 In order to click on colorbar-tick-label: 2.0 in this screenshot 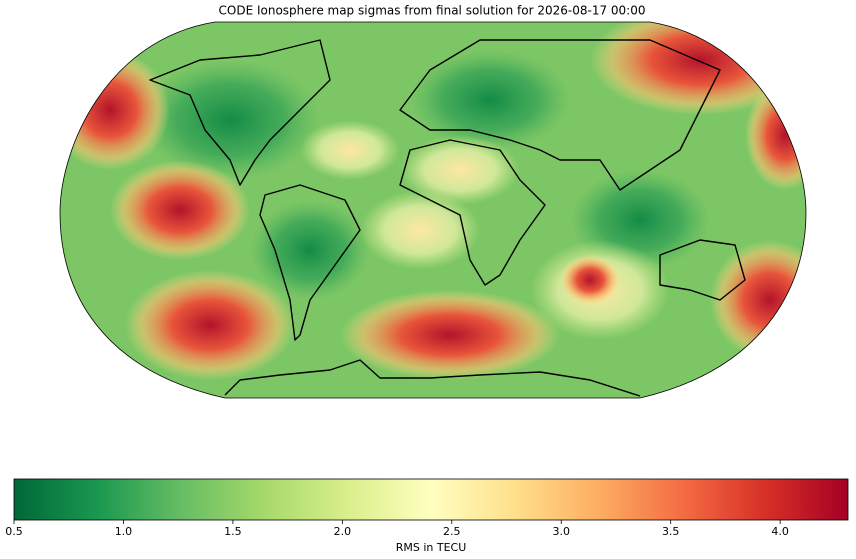, I will do `click(343, 531)`.